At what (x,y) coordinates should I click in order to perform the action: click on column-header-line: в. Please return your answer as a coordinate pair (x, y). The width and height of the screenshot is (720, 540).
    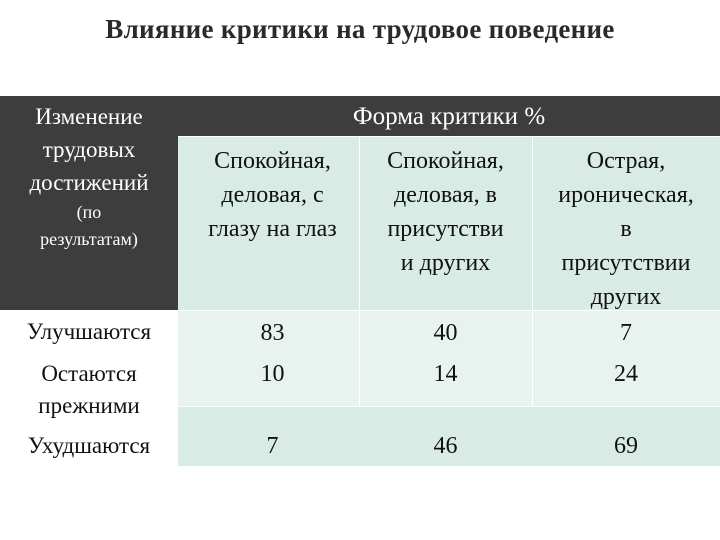
    Looking at the image, I should click on (626, 229).